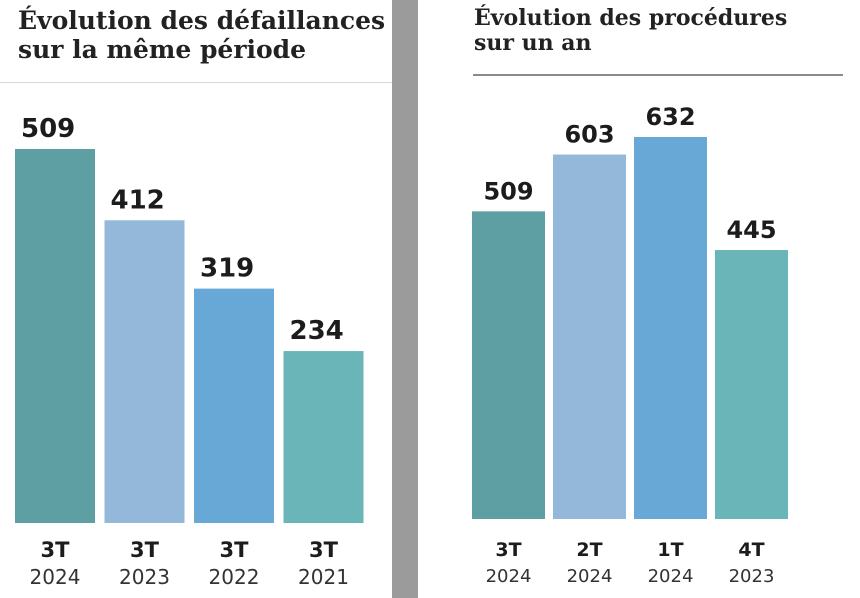  I want to click on left-chart-title-rule, so click(196, 82).